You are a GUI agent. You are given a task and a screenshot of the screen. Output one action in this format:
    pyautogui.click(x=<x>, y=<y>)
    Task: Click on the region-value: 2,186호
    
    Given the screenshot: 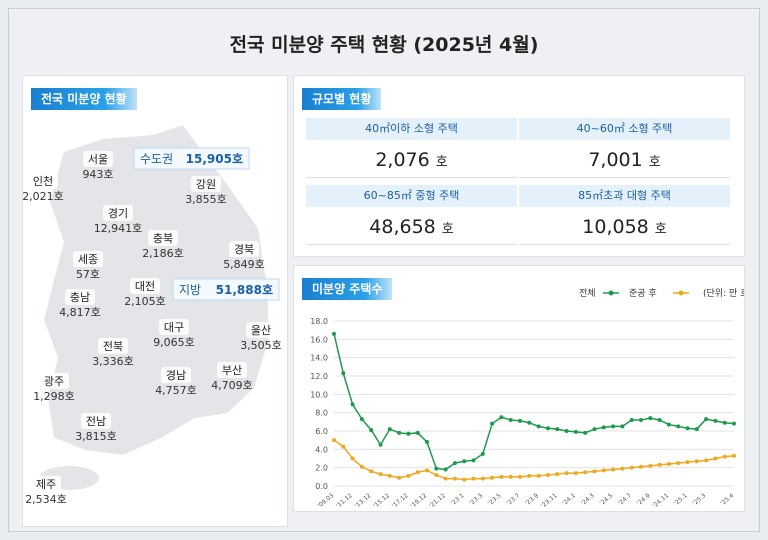 What is the action you would take?
    pyautogui.click(x=163, y=253)
    